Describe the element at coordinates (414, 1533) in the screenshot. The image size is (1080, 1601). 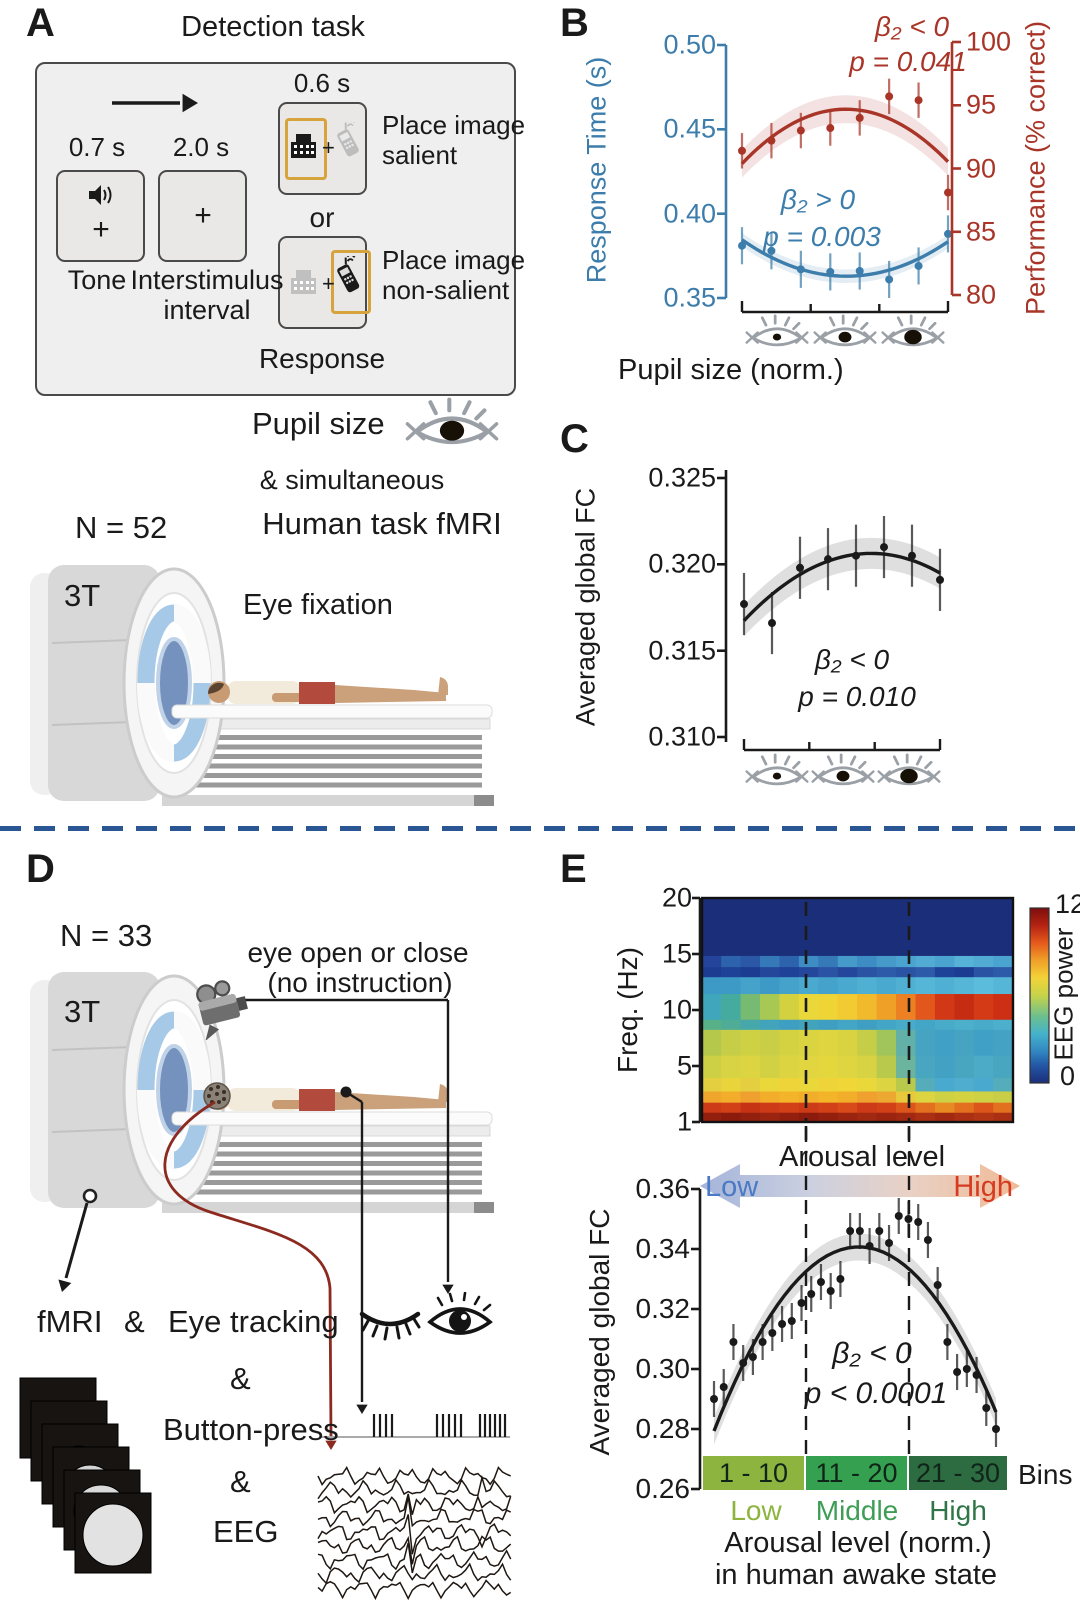
I see `eeg-traces` at that location.